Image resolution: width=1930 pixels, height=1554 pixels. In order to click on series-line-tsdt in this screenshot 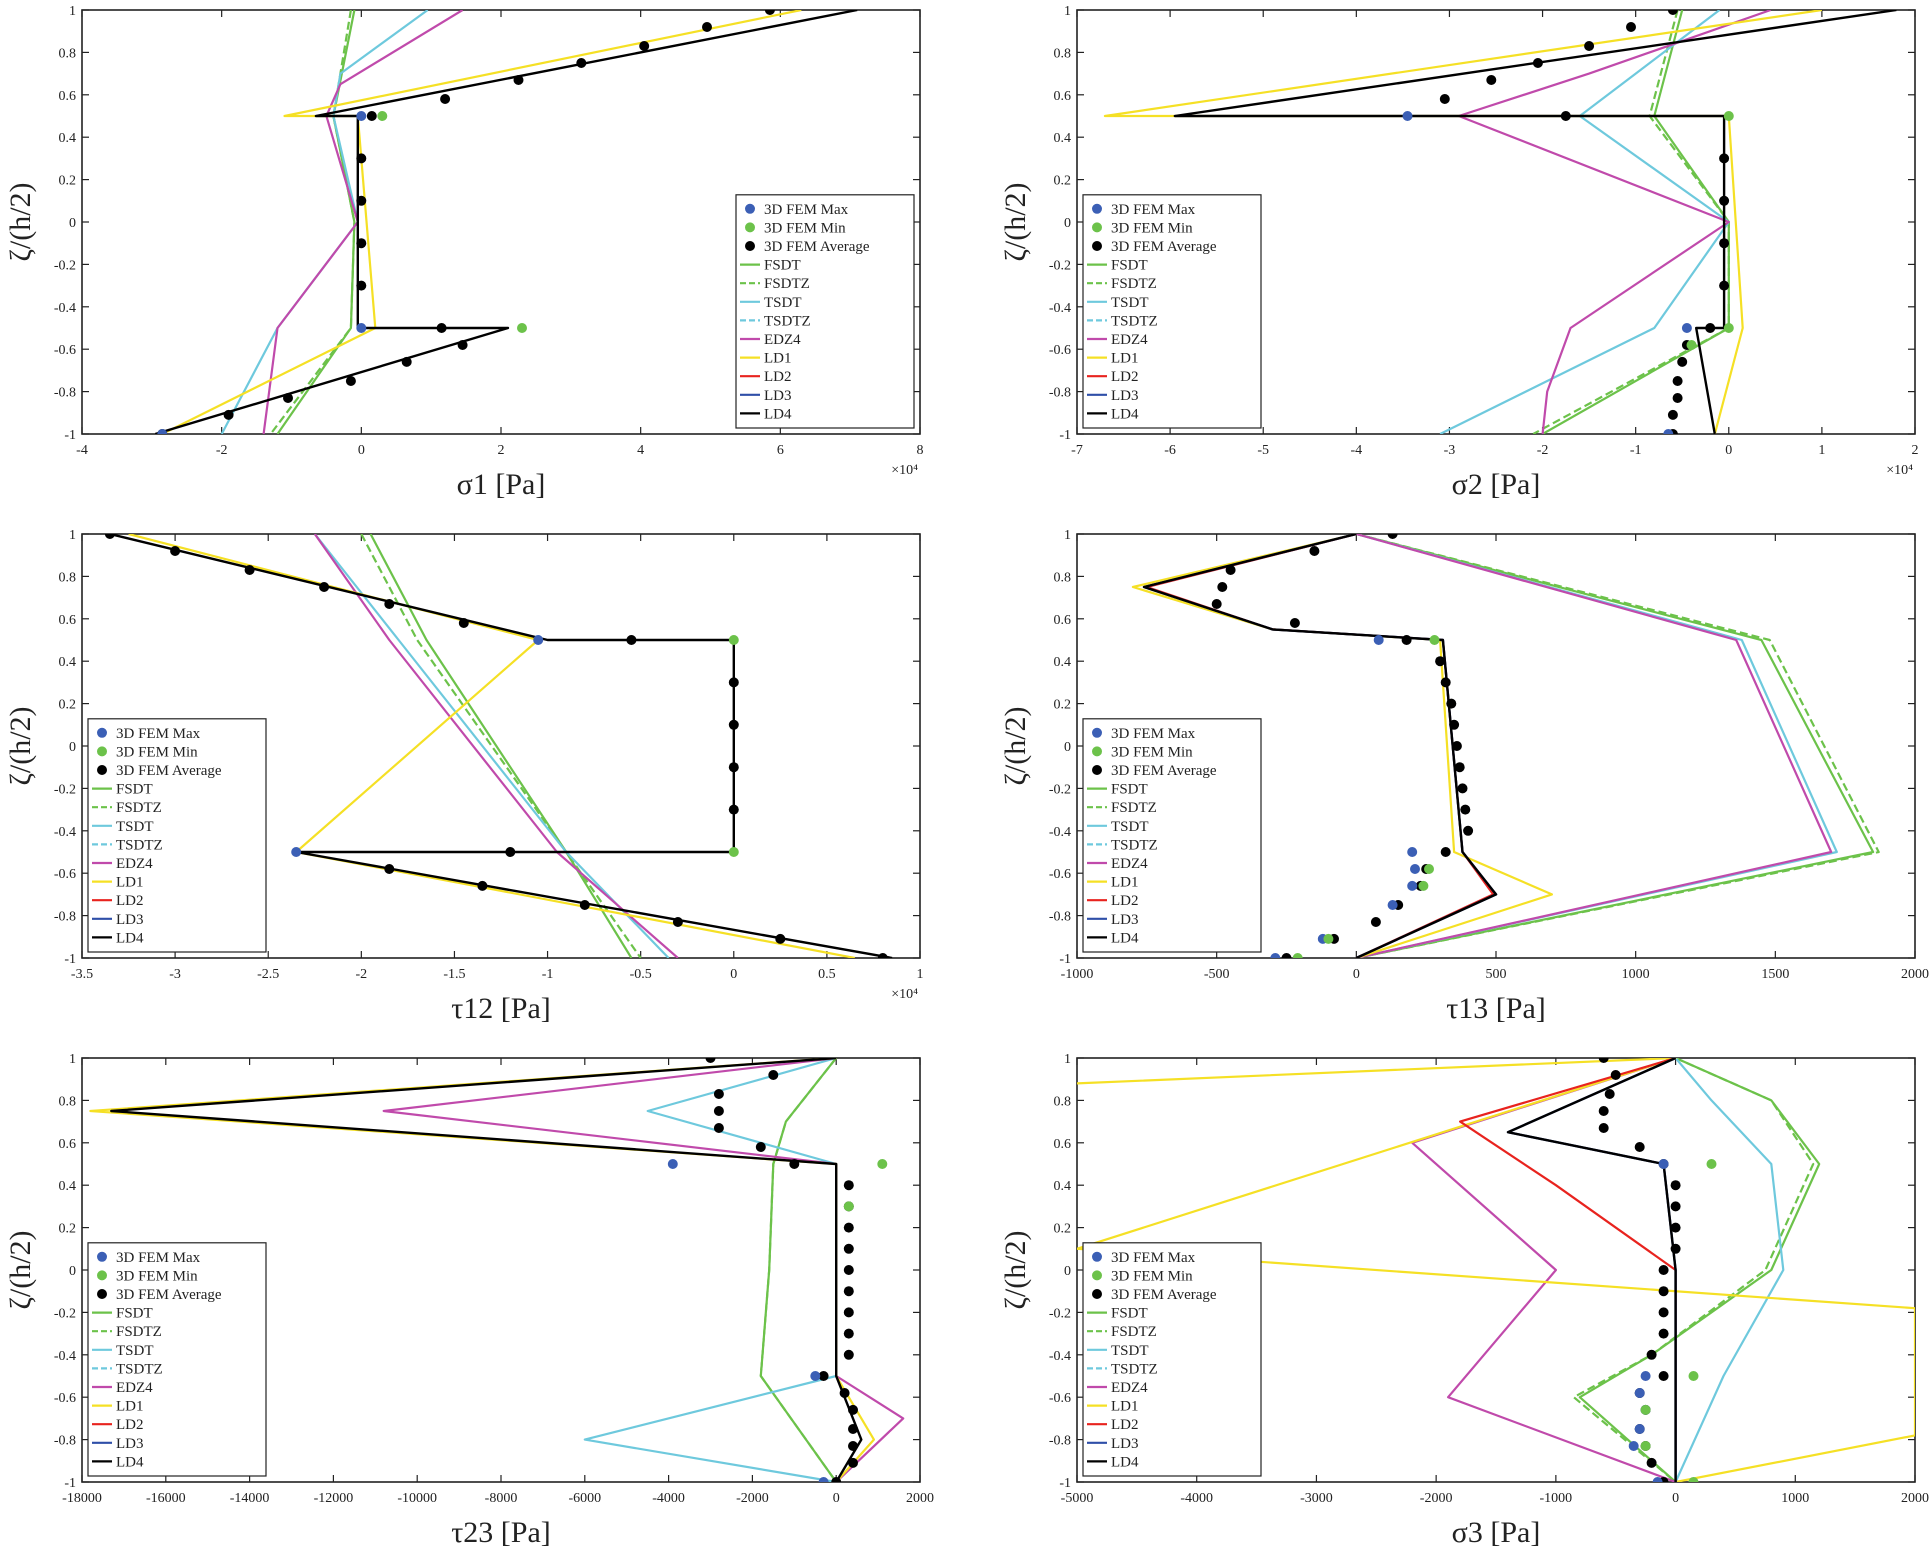, I will do `click(324, 222)`.